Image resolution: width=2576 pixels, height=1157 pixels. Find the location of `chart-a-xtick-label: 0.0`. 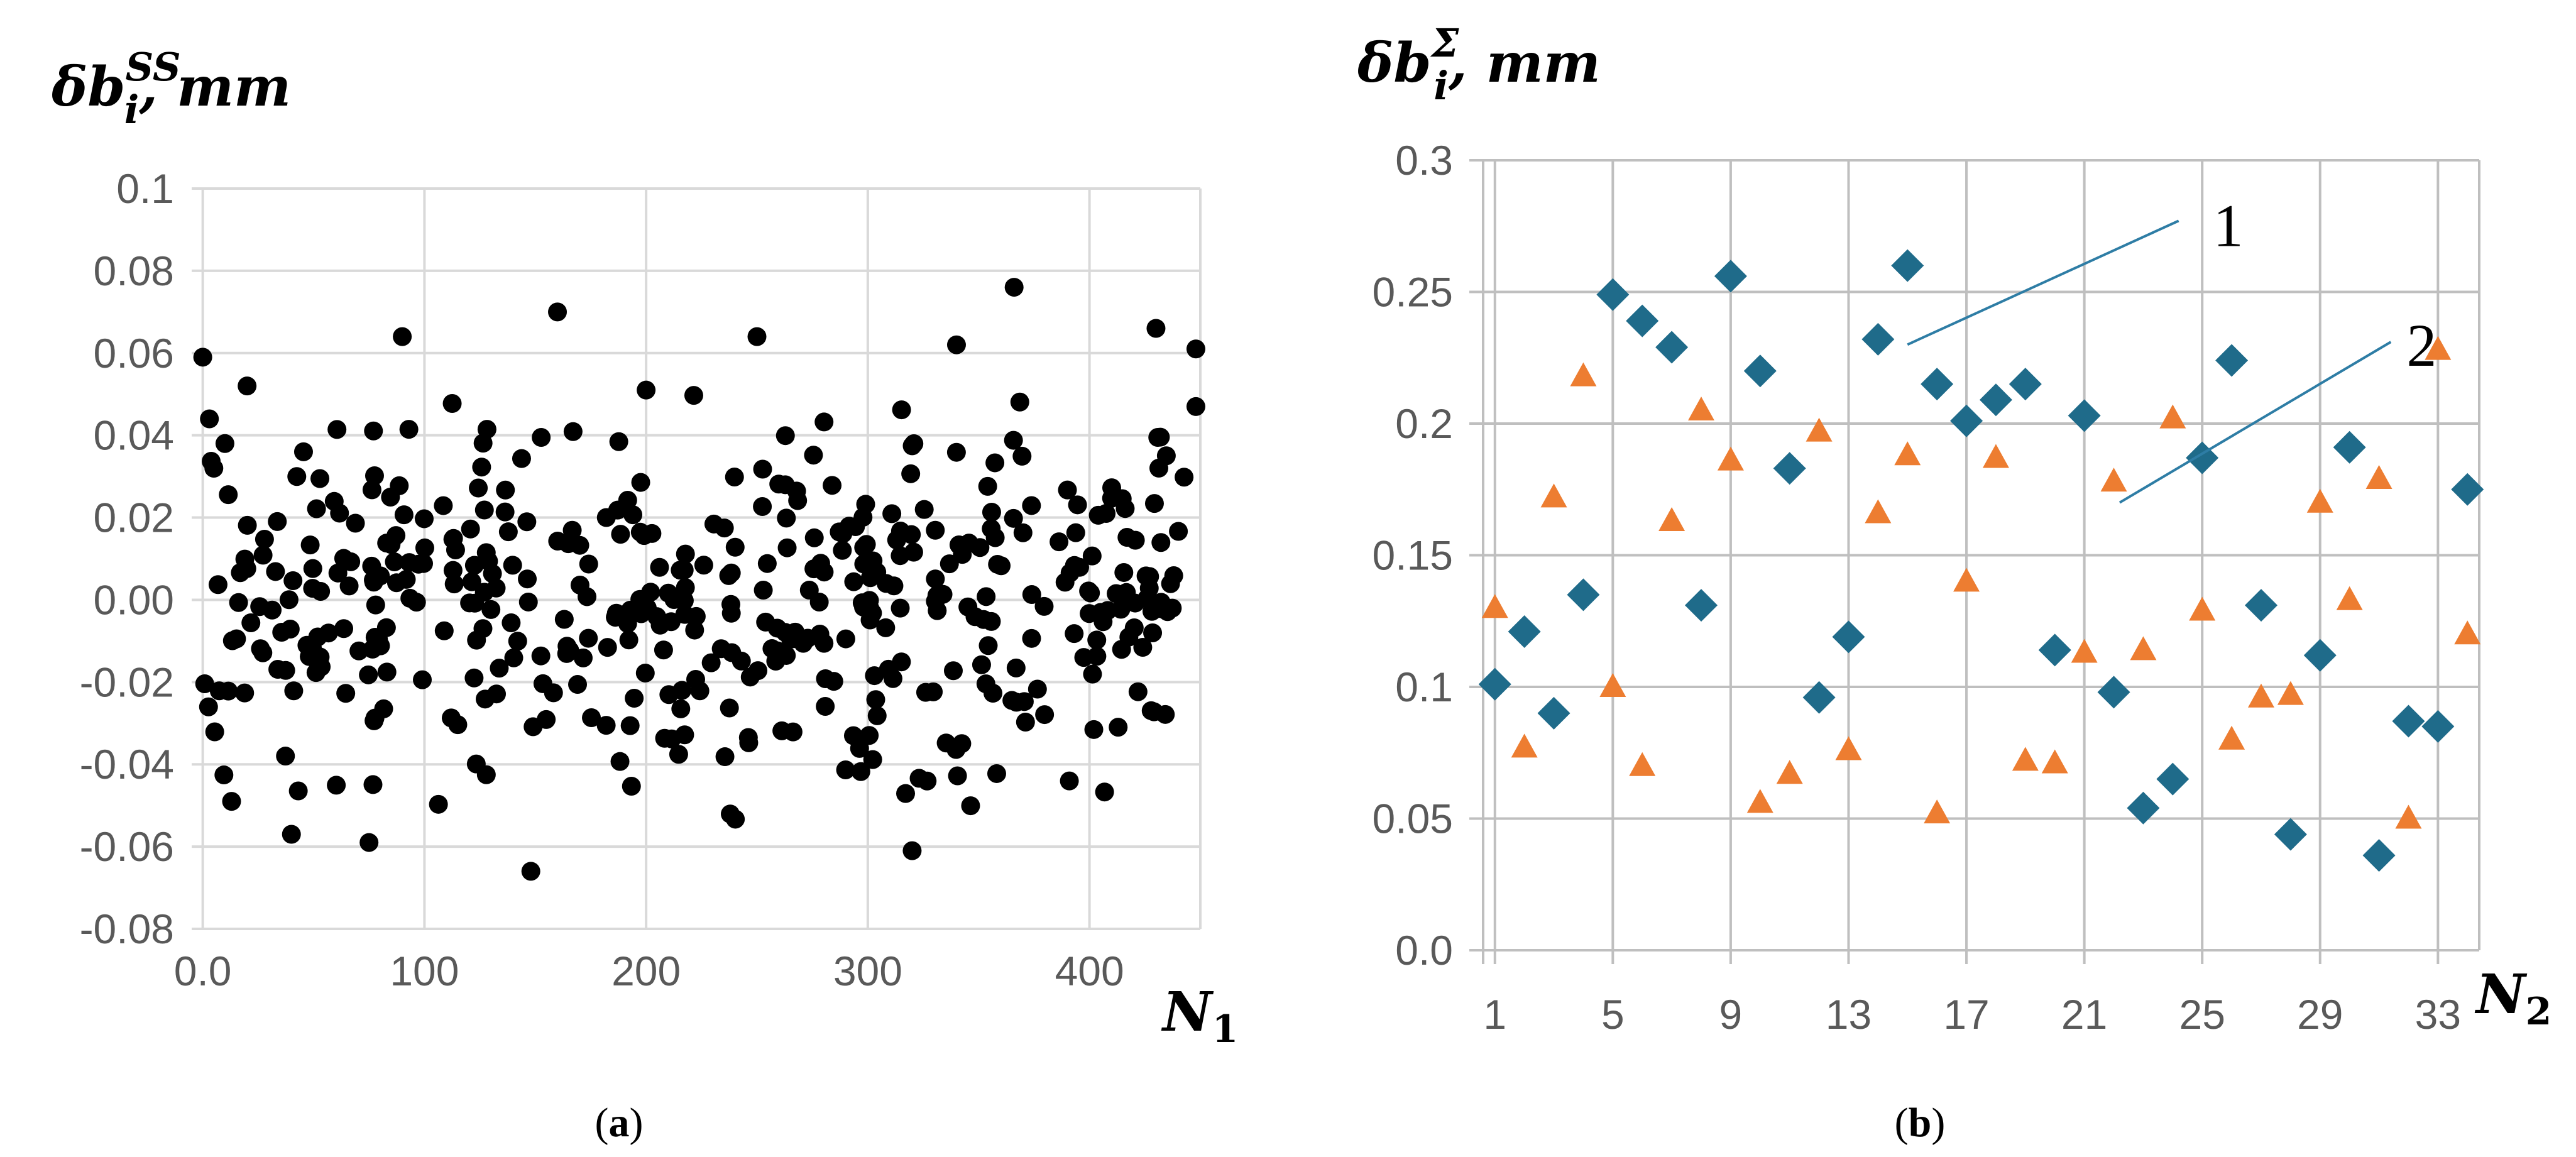

chart-a-xtick-label: 0.0 is located at coordinates (203, 971).